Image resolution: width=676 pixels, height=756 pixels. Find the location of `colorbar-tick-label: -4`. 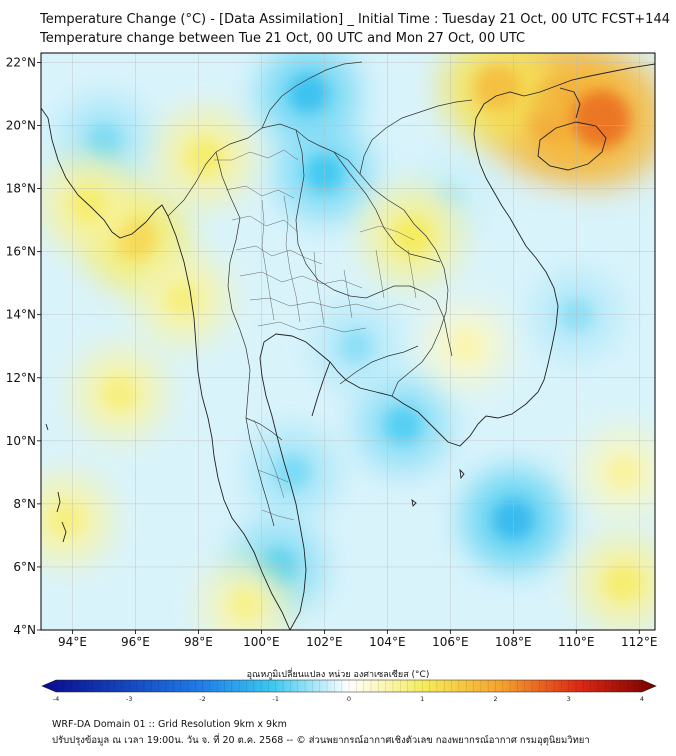

colorbar-tick-label: -4 is located at coordinates (56, 699).